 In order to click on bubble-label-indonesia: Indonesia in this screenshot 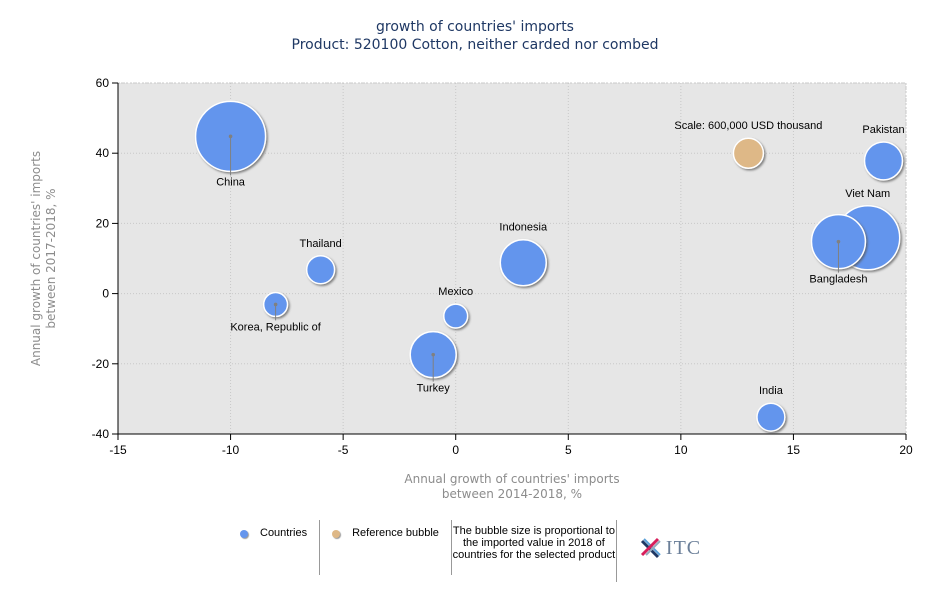, I will do `click(523, 228)`.